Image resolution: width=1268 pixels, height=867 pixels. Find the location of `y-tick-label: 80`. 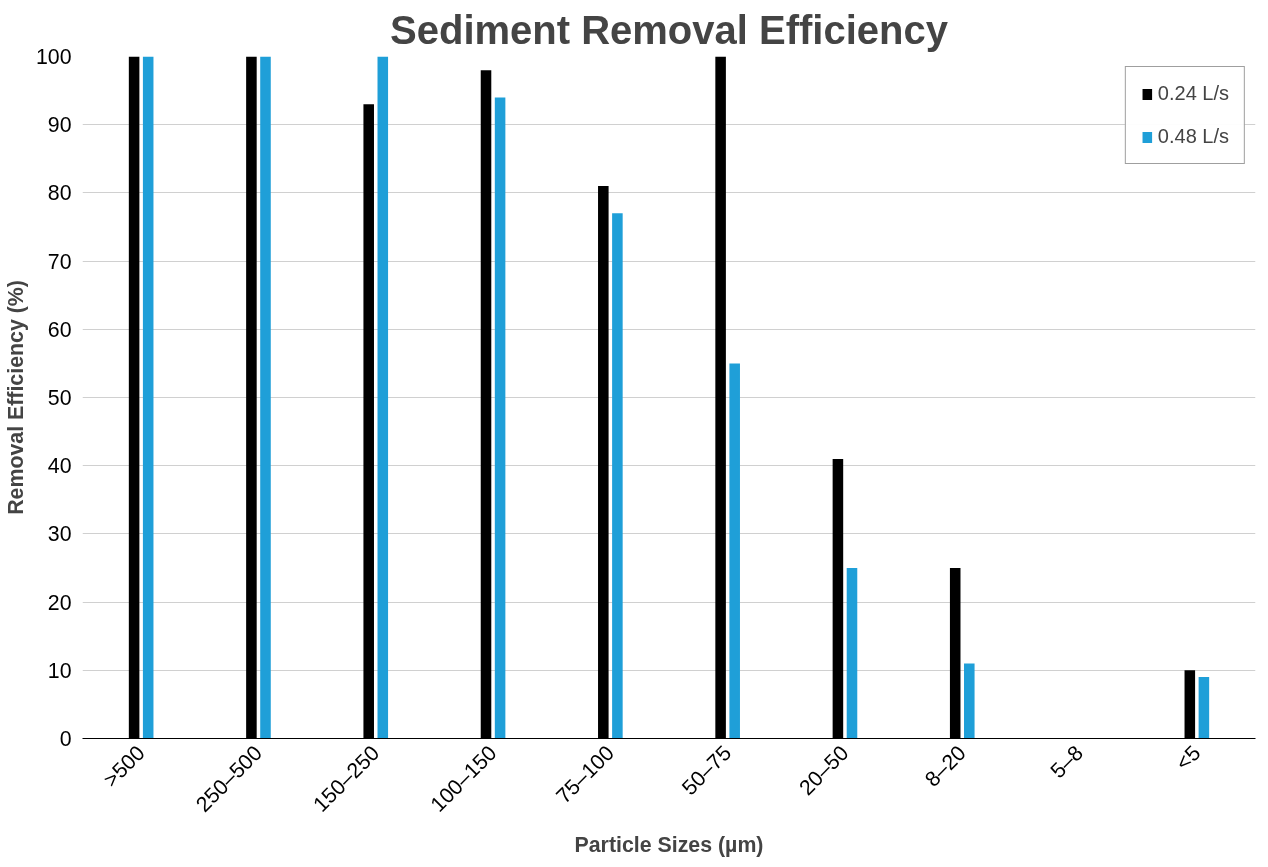

y-tick-label: 80 is located at coordinates (59, 193).